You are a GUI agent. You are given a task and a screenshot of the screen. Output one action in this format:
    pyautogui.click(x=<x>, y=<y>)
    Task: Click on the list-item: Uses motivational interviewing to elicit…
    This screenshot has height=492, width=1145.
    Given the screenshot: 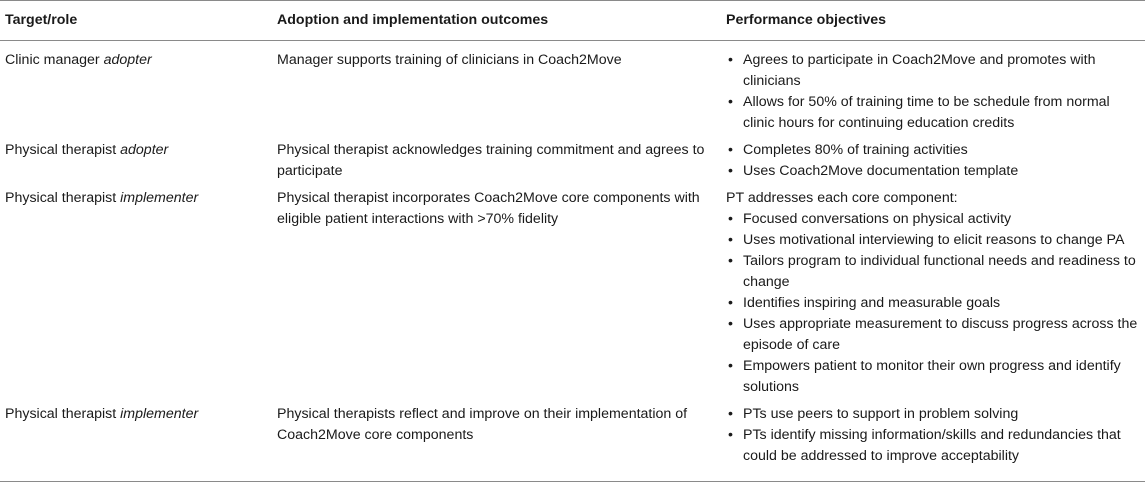 What is the action you would take?
    pyautogui.click(x=933, y=240)
    